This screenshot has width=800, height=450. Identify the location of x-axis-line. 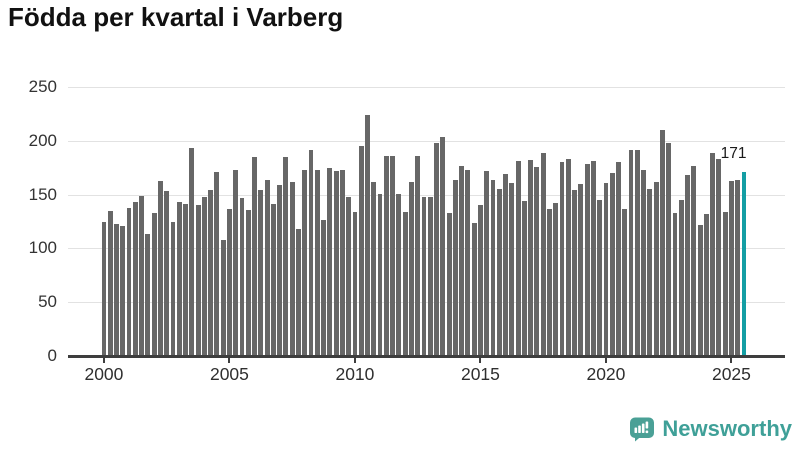
(426, 356).